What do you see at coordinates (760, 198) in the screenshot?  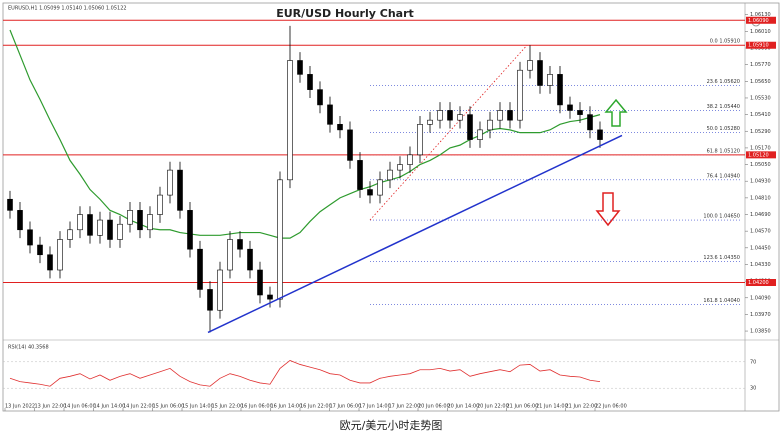 I see `y-tick-label: 1.04810` at bounding box center [760, 198].